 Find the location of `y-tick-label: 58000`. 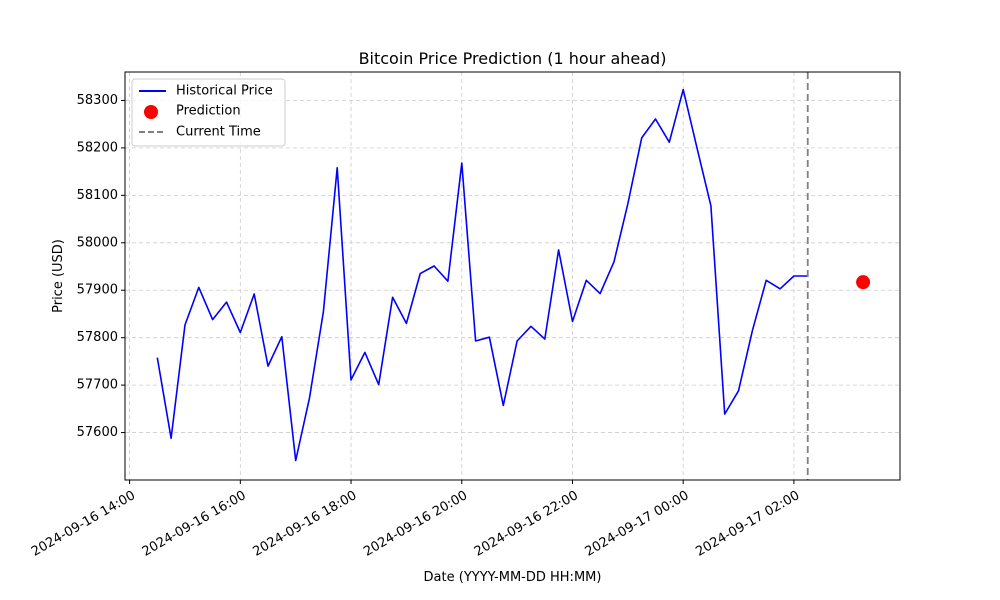

y-tick-label: 58000 is located at coordinates (97, 242).